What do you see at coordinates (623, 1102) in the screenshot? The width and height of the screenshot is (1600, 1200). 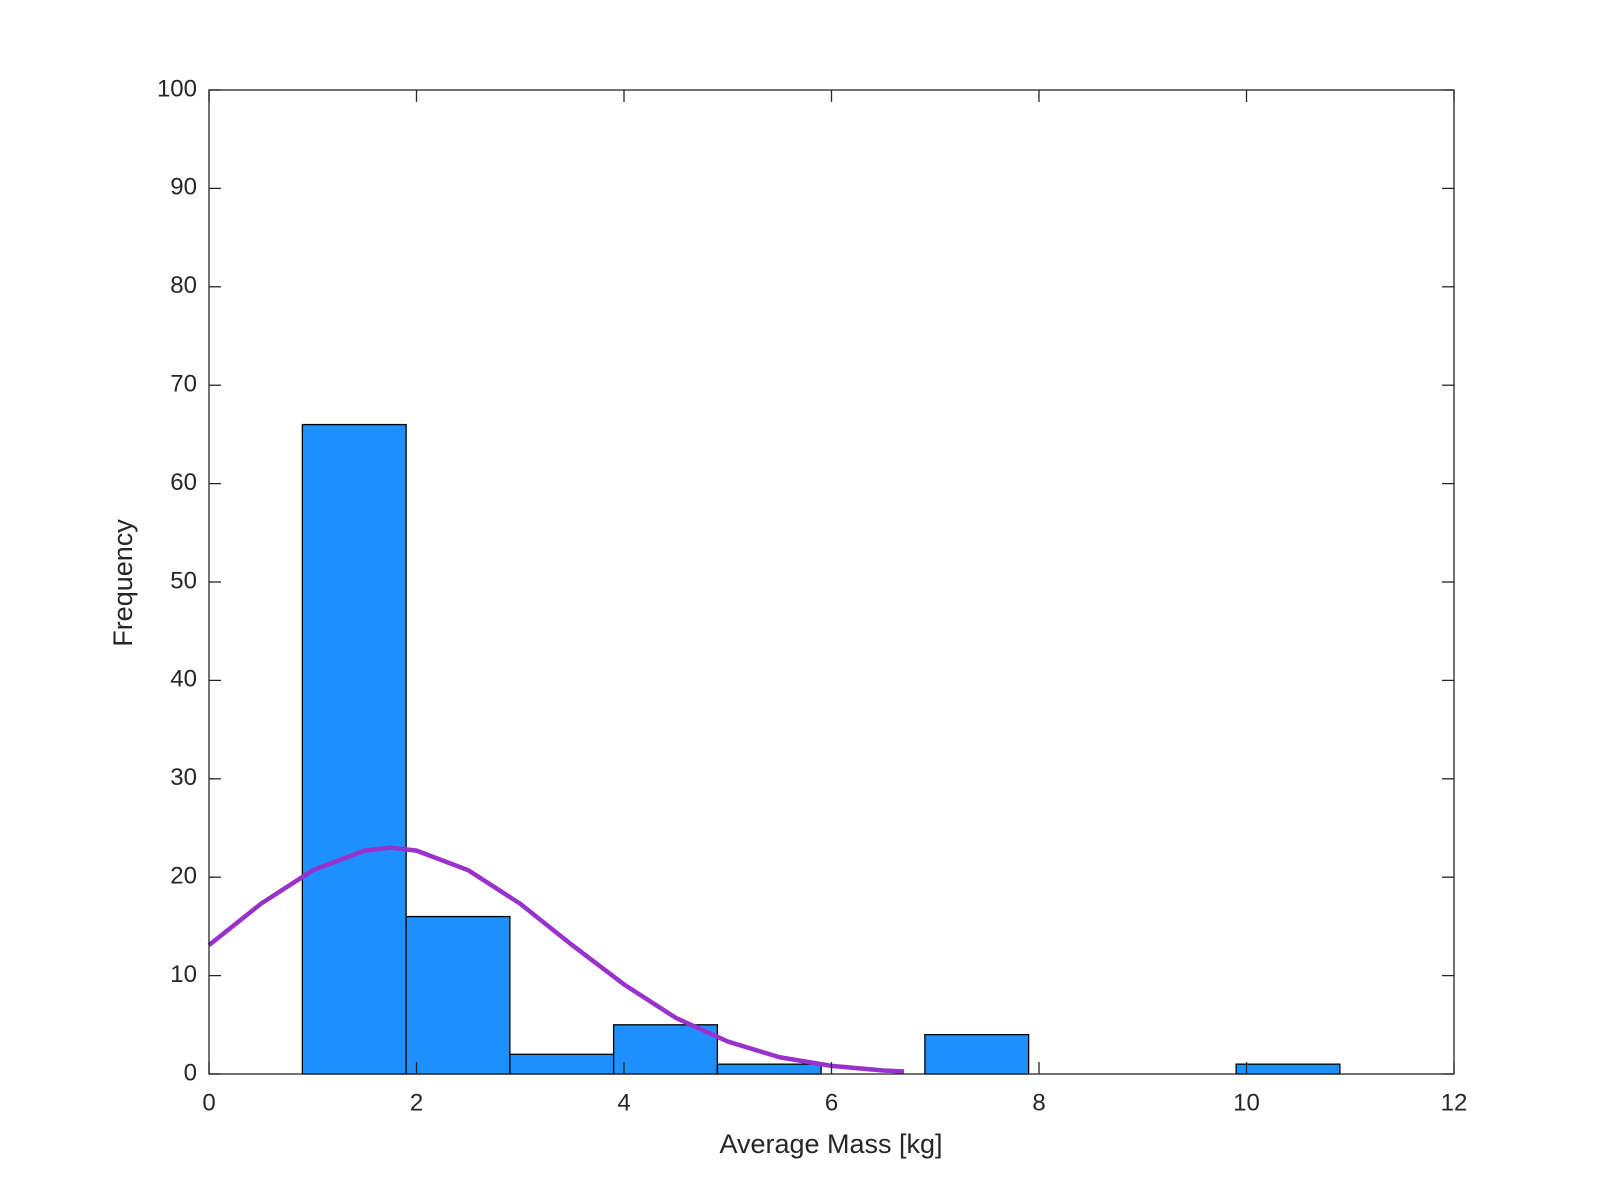 I see `x-tick-label: 4` at bounding box center [623, 1102].